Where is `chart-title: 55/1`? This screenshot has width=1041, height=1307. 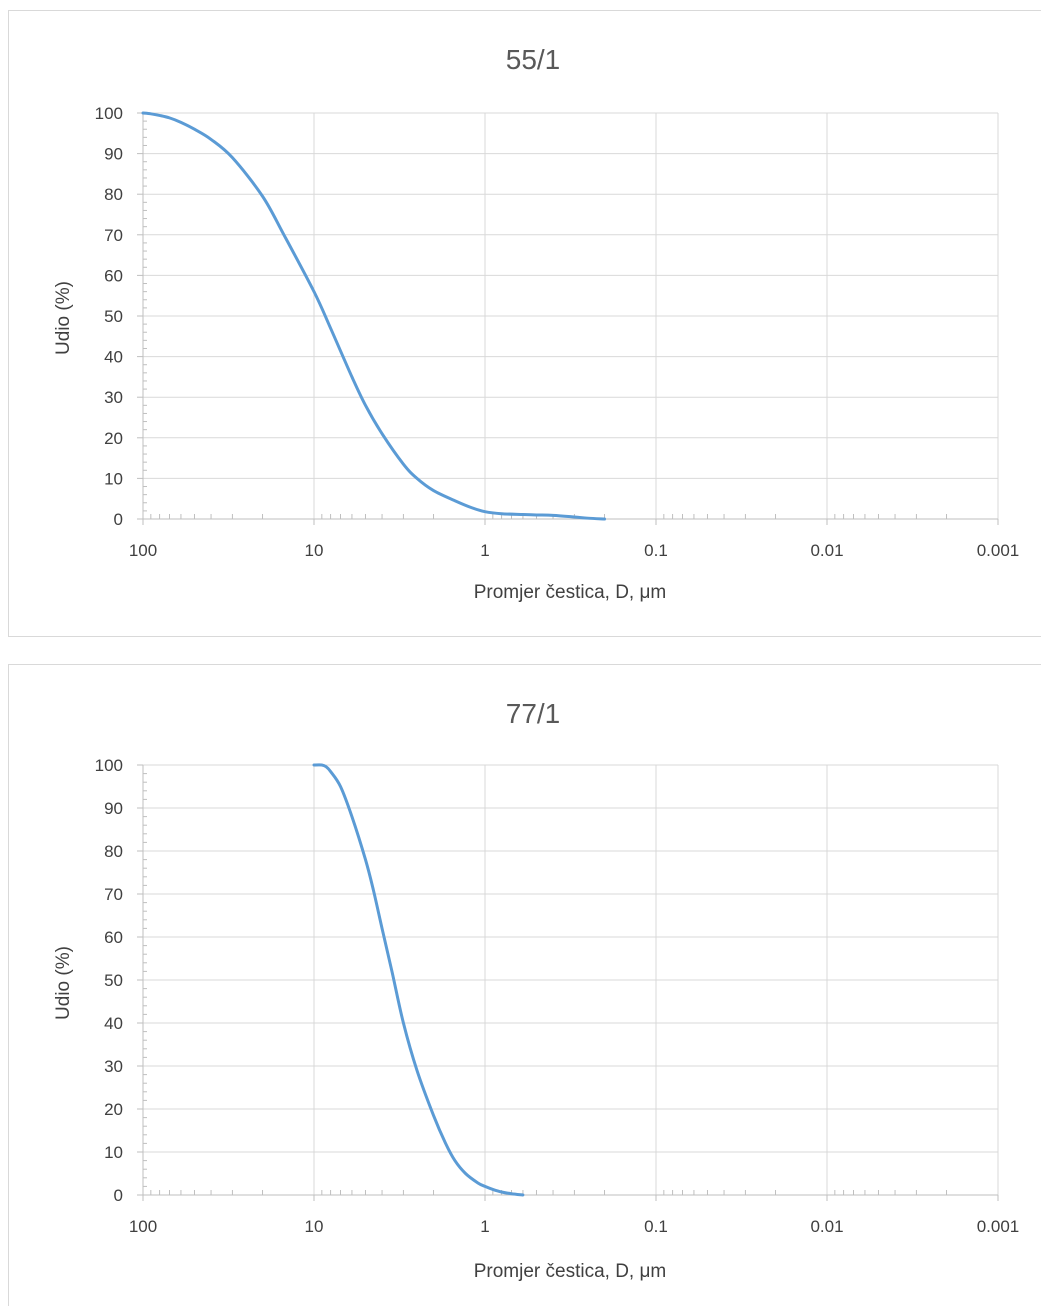 chart-title: 55/1 is located at coordinates (533, 59).